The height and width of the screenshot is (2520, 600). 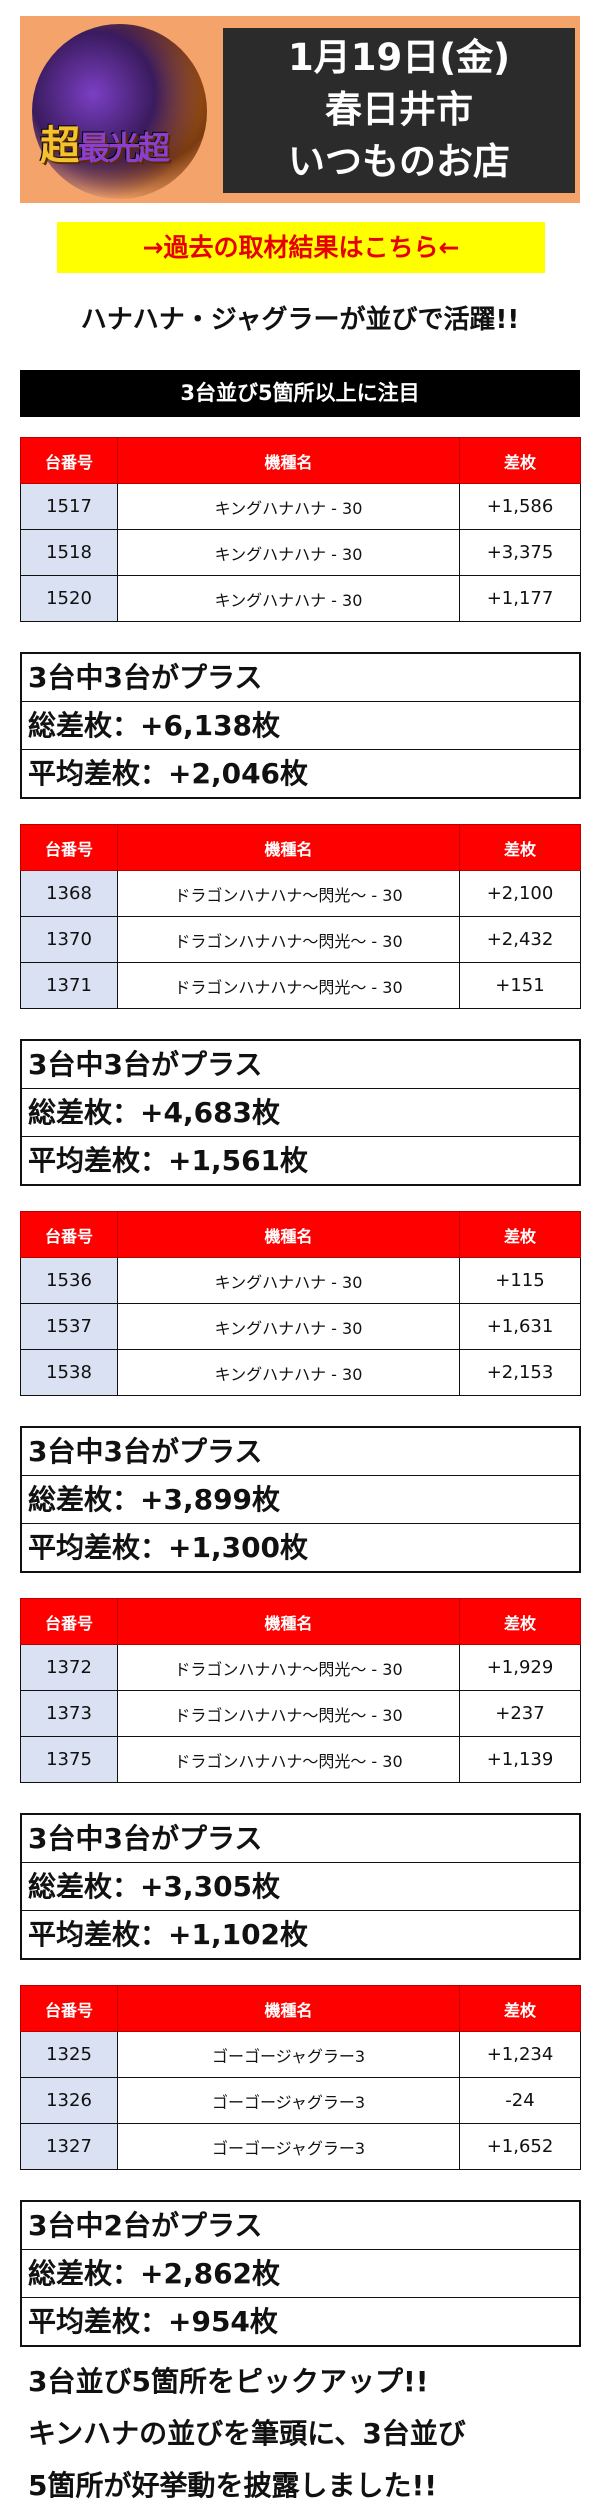 What do you see at coordinates (69, 985) in the screenshot?
I see `machine-number-cell: 1371` at bounding box center [69, 985].